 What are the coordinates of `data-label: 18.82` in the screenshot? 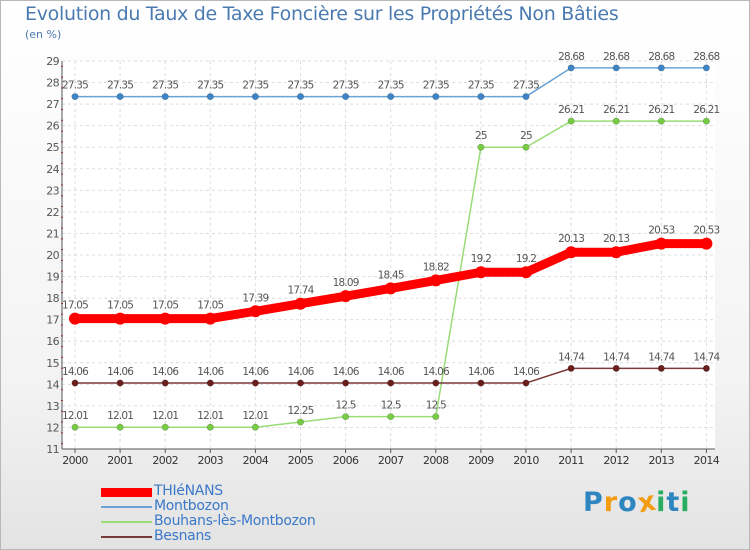 It's located at (436, 267).